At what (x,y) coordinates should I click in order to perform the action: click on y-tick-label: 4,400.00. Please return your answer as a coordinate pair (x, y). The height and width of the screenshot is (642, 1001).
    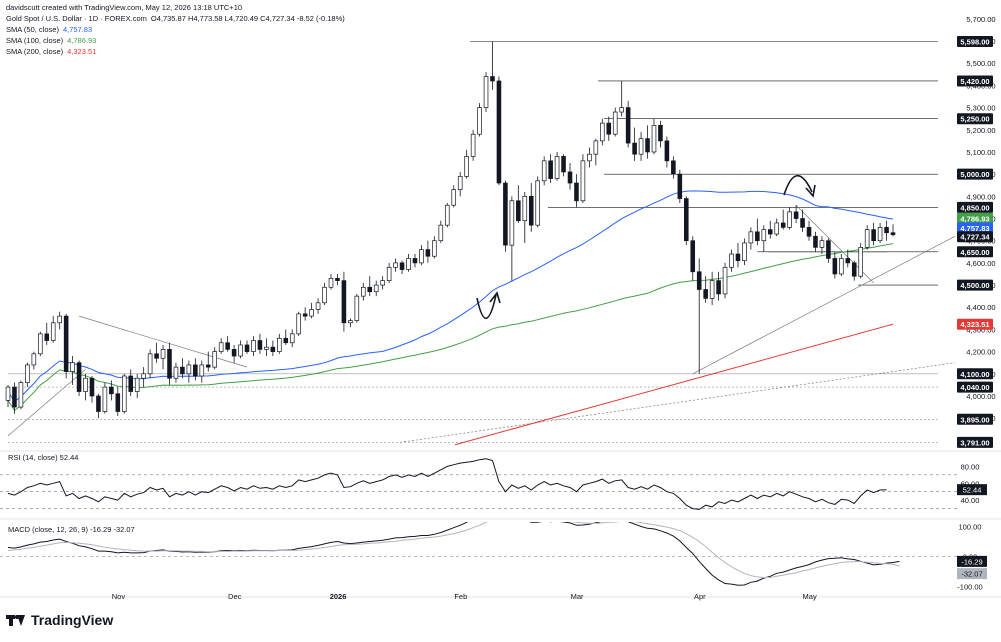
    Looking at the image, I should click on (980, 307).